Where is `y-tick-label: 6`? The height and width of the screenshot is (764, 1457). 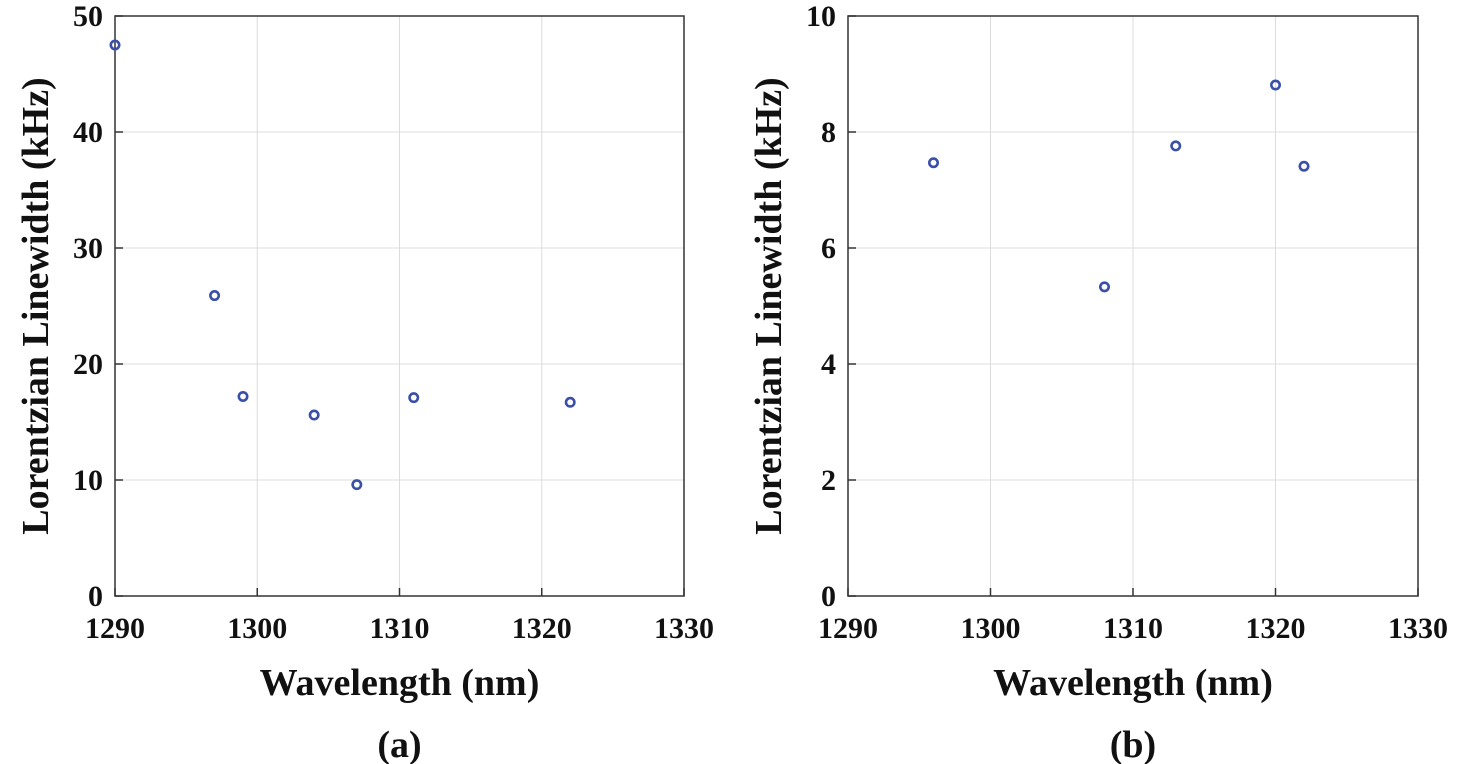
y-tick-label: 6 is located at coordinates (828, 248).